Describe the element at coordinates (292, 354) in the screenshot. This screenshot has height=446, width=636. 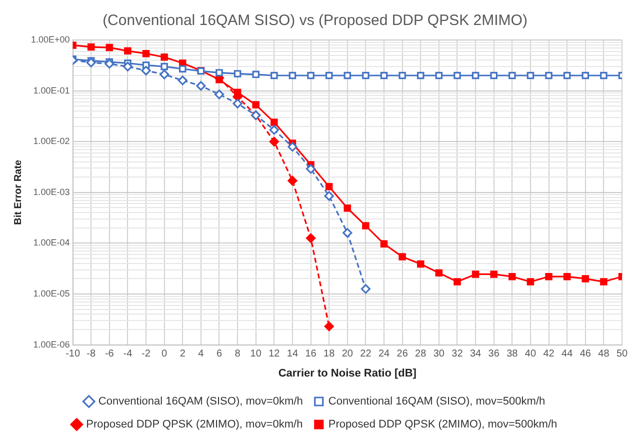
I see `x-tick-label: 14` at that location.